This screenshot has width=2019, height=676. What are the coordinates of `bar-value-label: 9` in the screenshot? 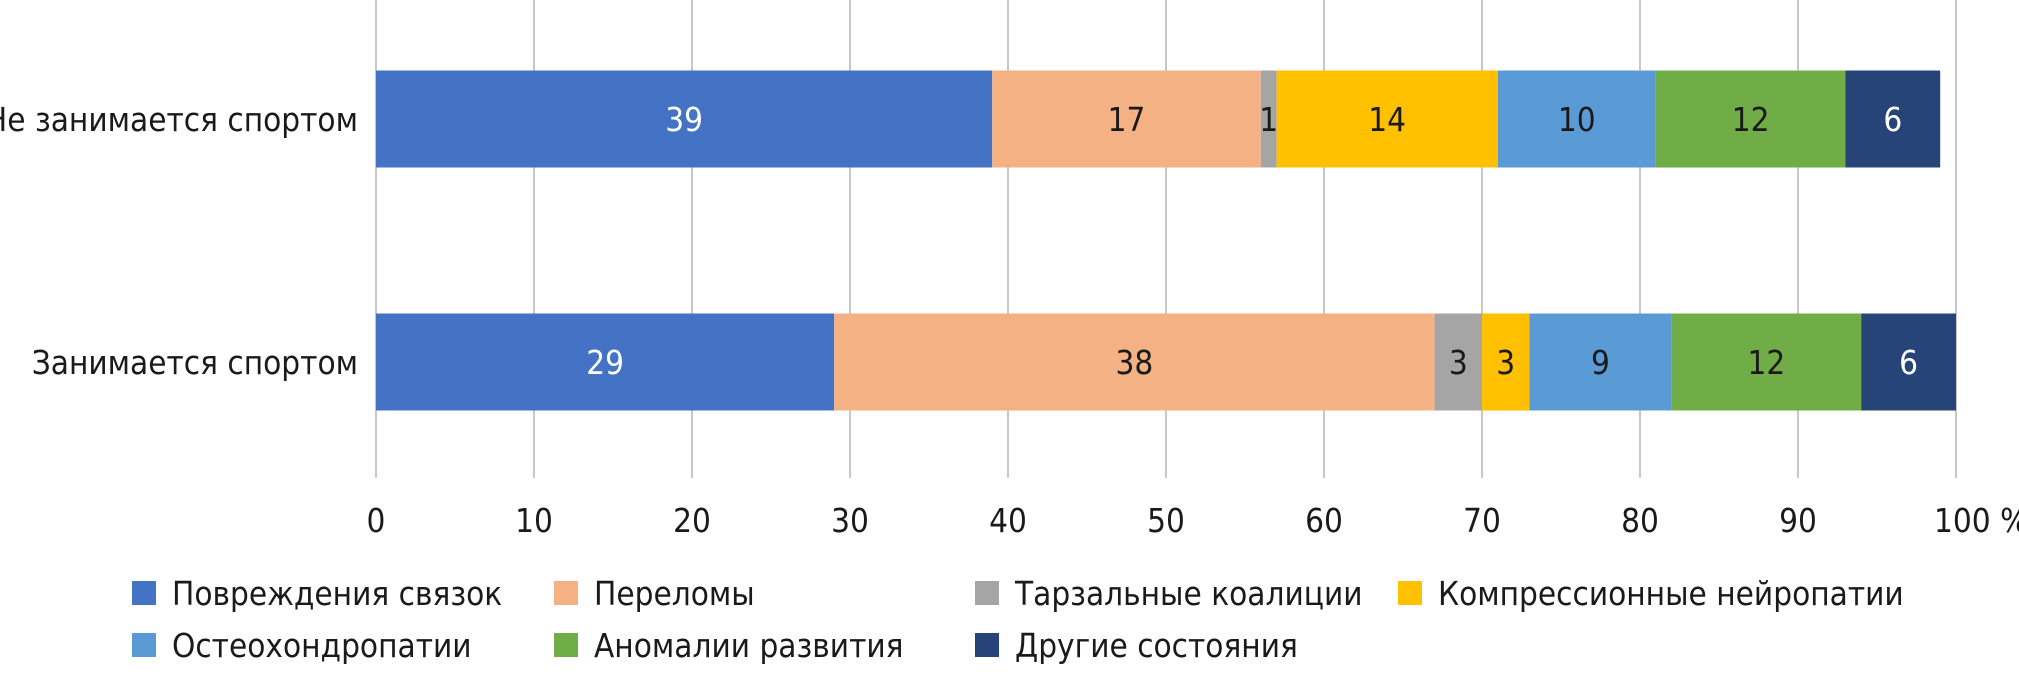 It's located at (1600, 362).